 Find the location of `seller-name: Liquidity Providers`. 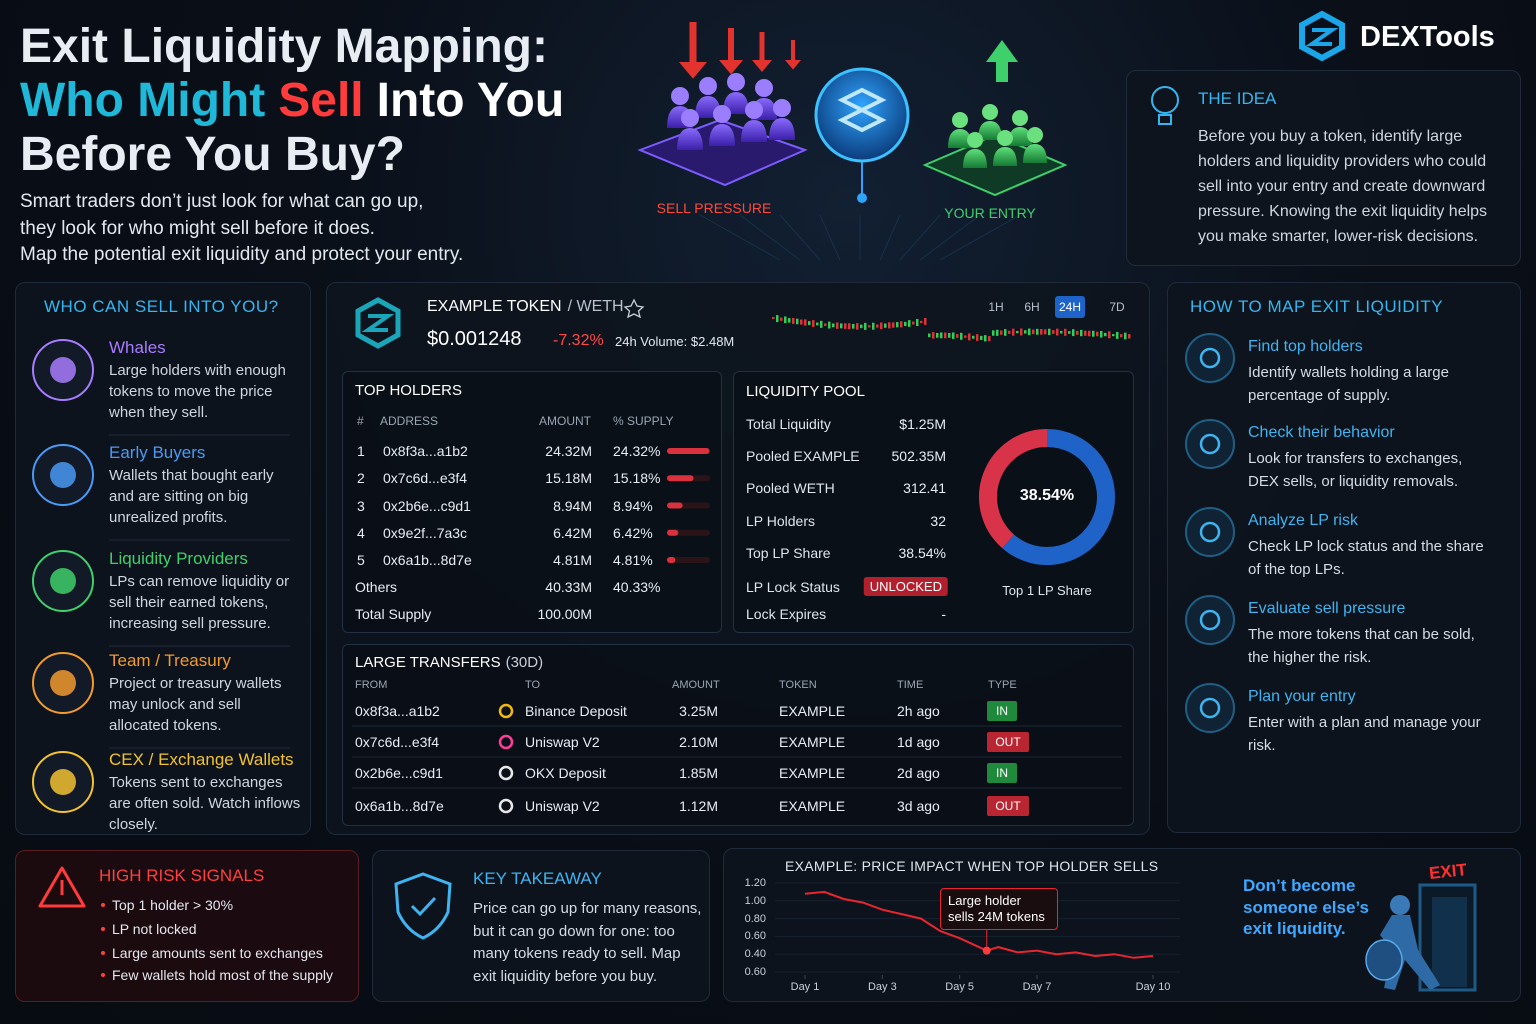

seller-name: Liquidity Providers is located at coordinates (178, 558).